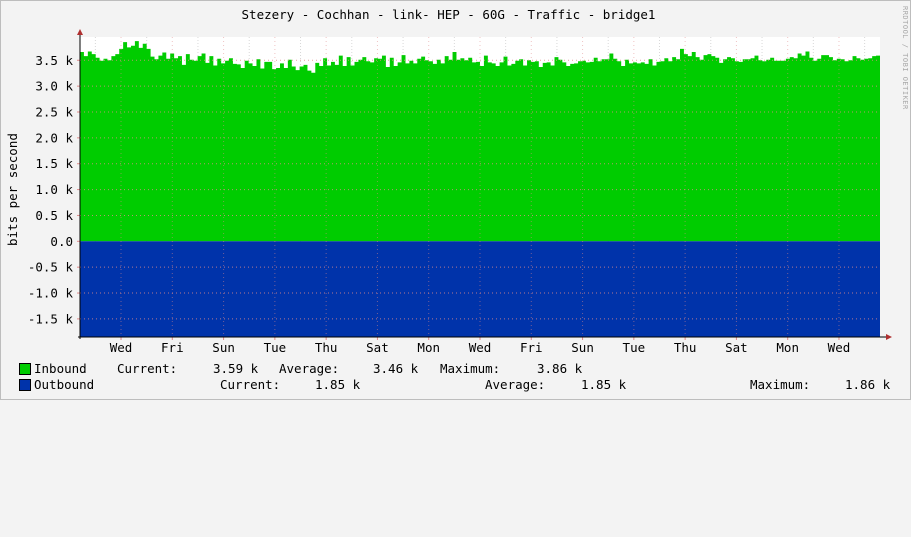 Image resolution: width=911 pixels, height=537 pixels. Describe the element at coordinates (338, 384) in the screenshot. I see `outbound-current-value: 1.85 k` at that location.